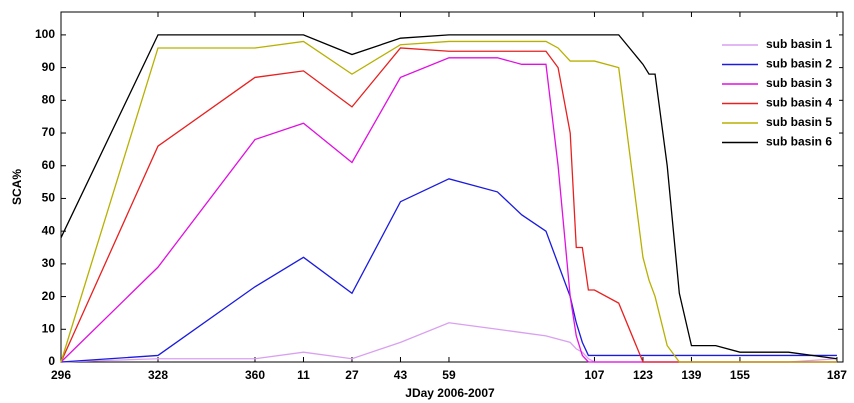  I want to click on x-tick-label: 139, so click(691, 375).